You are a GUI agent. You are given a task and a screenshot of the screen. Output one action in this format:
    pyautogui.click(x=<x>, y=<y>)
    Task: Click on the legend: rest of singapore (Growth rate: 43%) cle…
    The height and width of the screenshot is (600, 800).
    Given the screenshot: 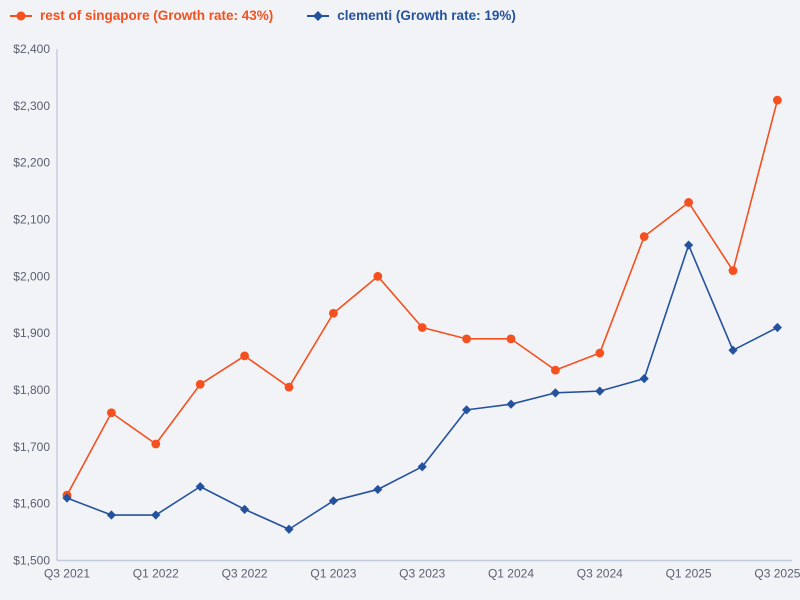 What is the action you would take?
    pyautogui.click(x=263, y=15)
    